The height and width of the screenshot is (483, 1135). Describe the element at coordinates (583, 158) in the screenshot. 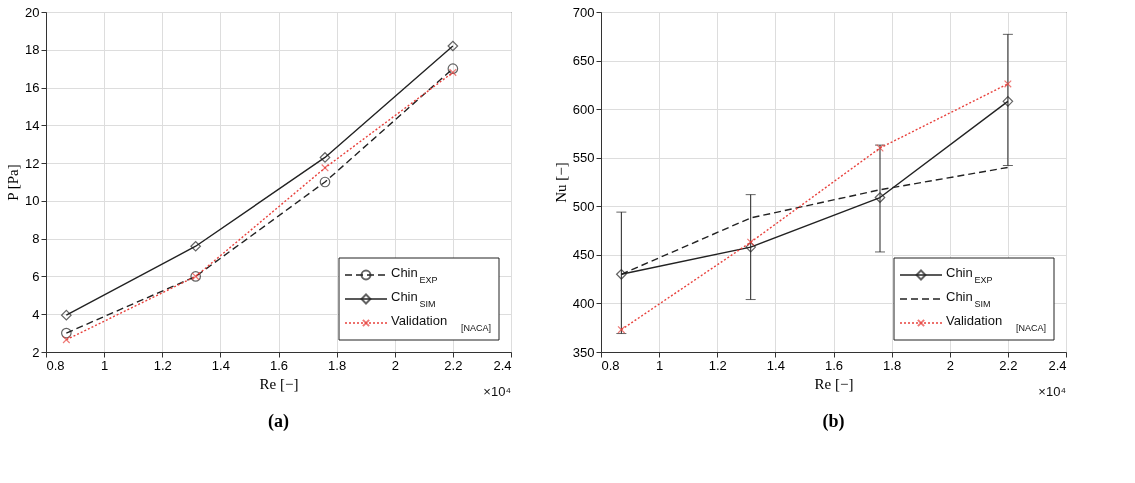

I see `y-tick-label: 550` at that location.